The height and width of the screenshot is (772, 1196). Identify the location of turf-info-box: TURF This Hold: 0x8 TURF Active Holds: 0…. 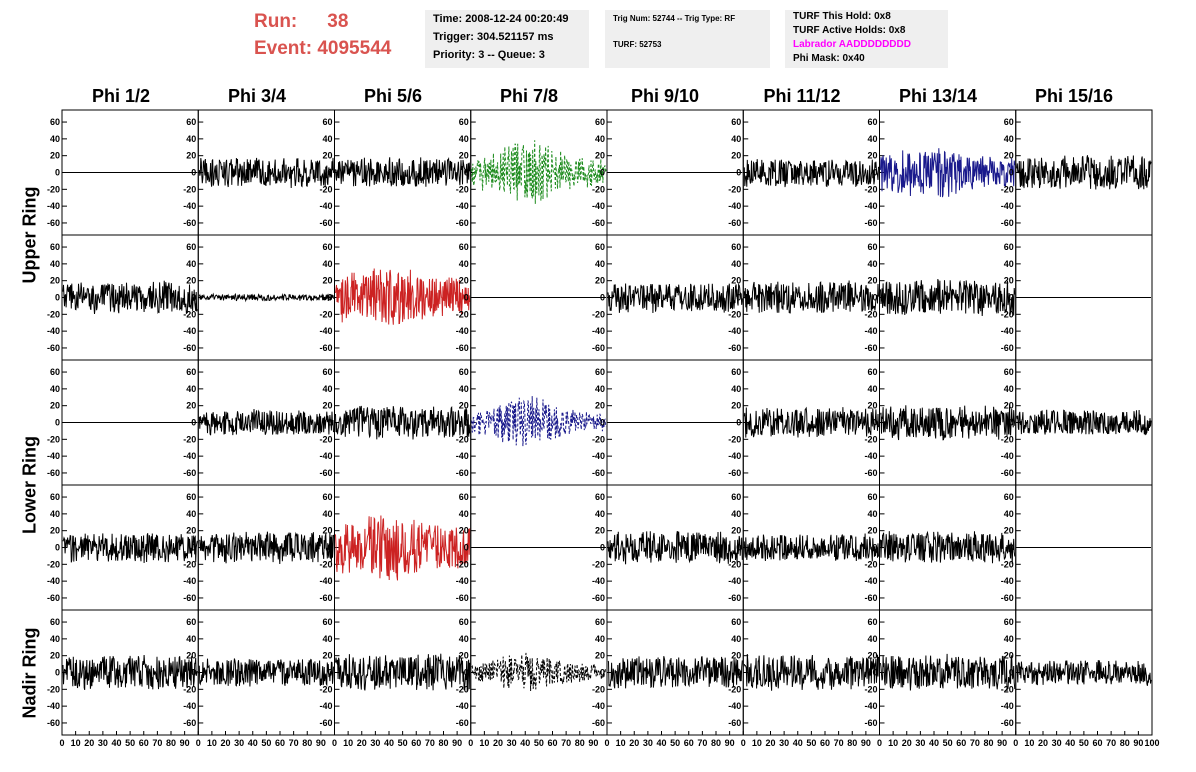
(866, 39).